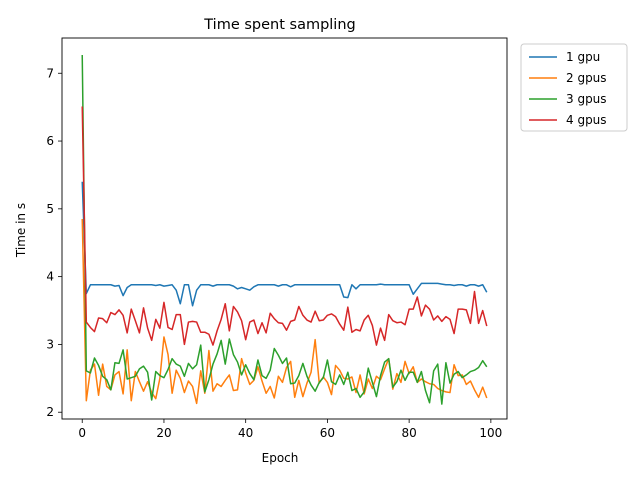  I want to click on legend-box, so click(574, 87).